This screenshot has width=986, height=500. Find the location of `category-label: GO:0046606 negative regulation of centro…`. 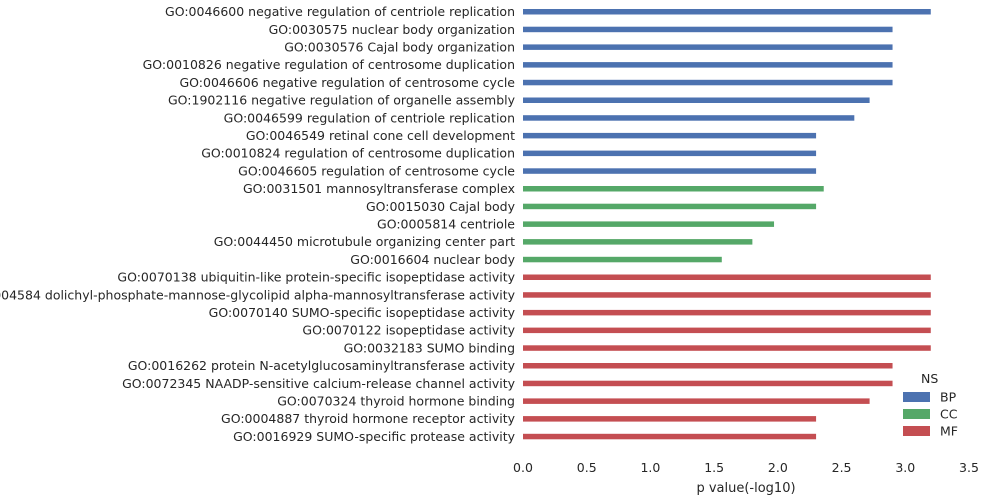

category-label: GO:0046606 negative regulation of centro… is located at coordinates (348, 82).